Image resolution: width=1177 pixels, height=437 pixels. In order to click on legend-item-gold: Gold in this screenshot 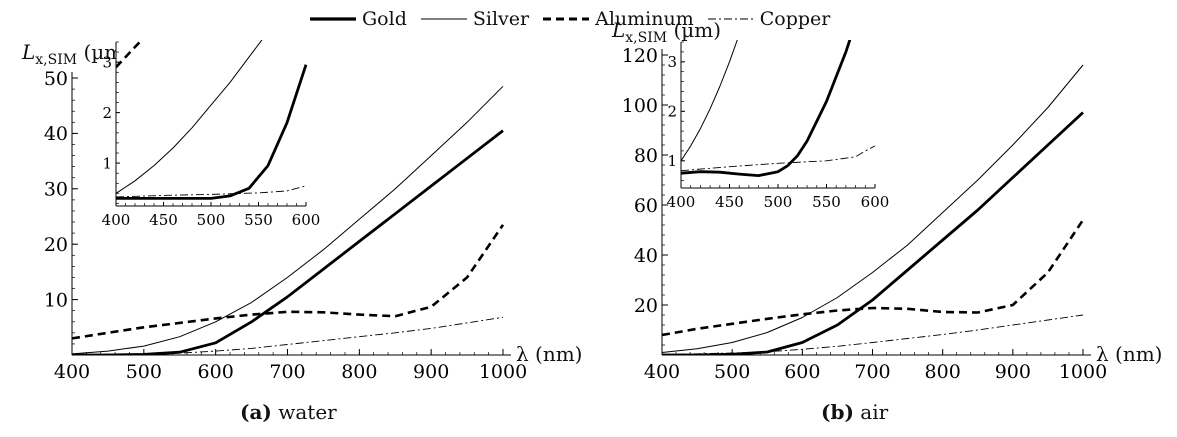, I will do `click(358, 19)`.